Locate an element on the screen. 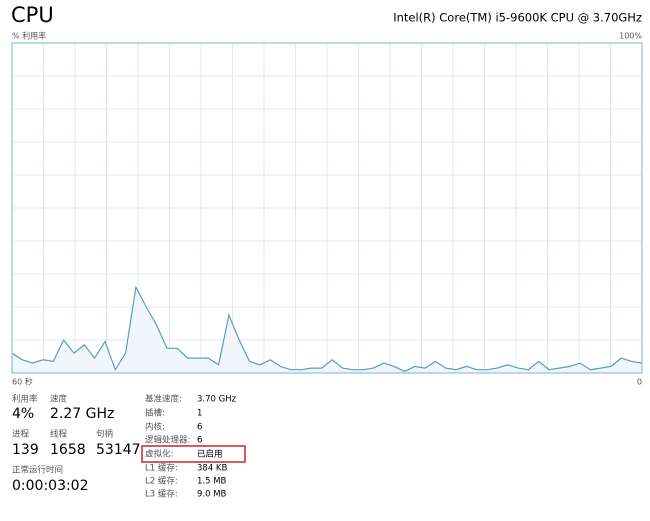  detail-value: 9.0 MB is located at coordinates (212, 495).